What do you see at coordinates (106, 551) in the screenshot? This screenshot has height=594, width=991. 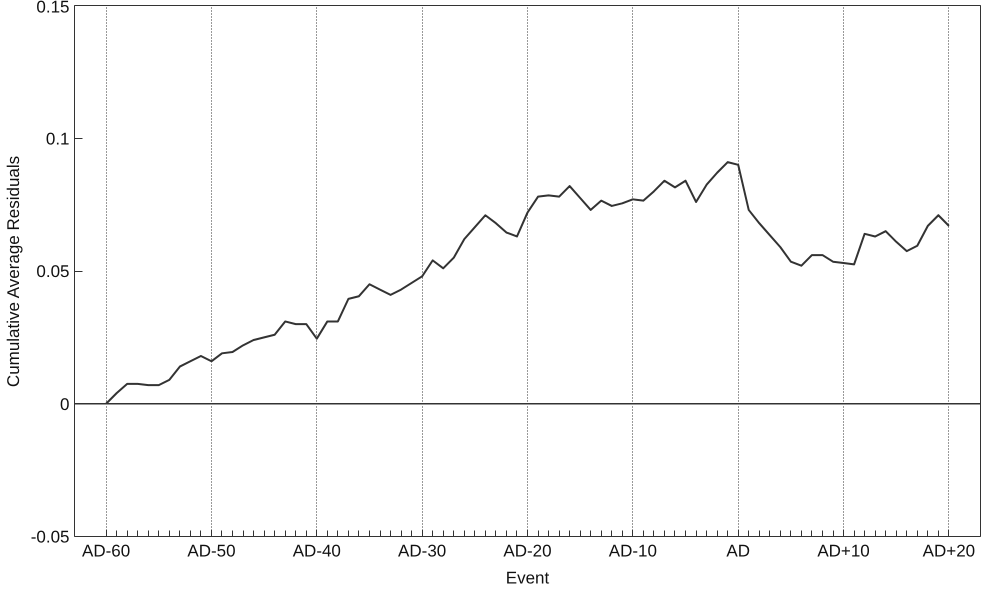 I see `x-tick-label: AD-60` at bounding box center [106, 551].